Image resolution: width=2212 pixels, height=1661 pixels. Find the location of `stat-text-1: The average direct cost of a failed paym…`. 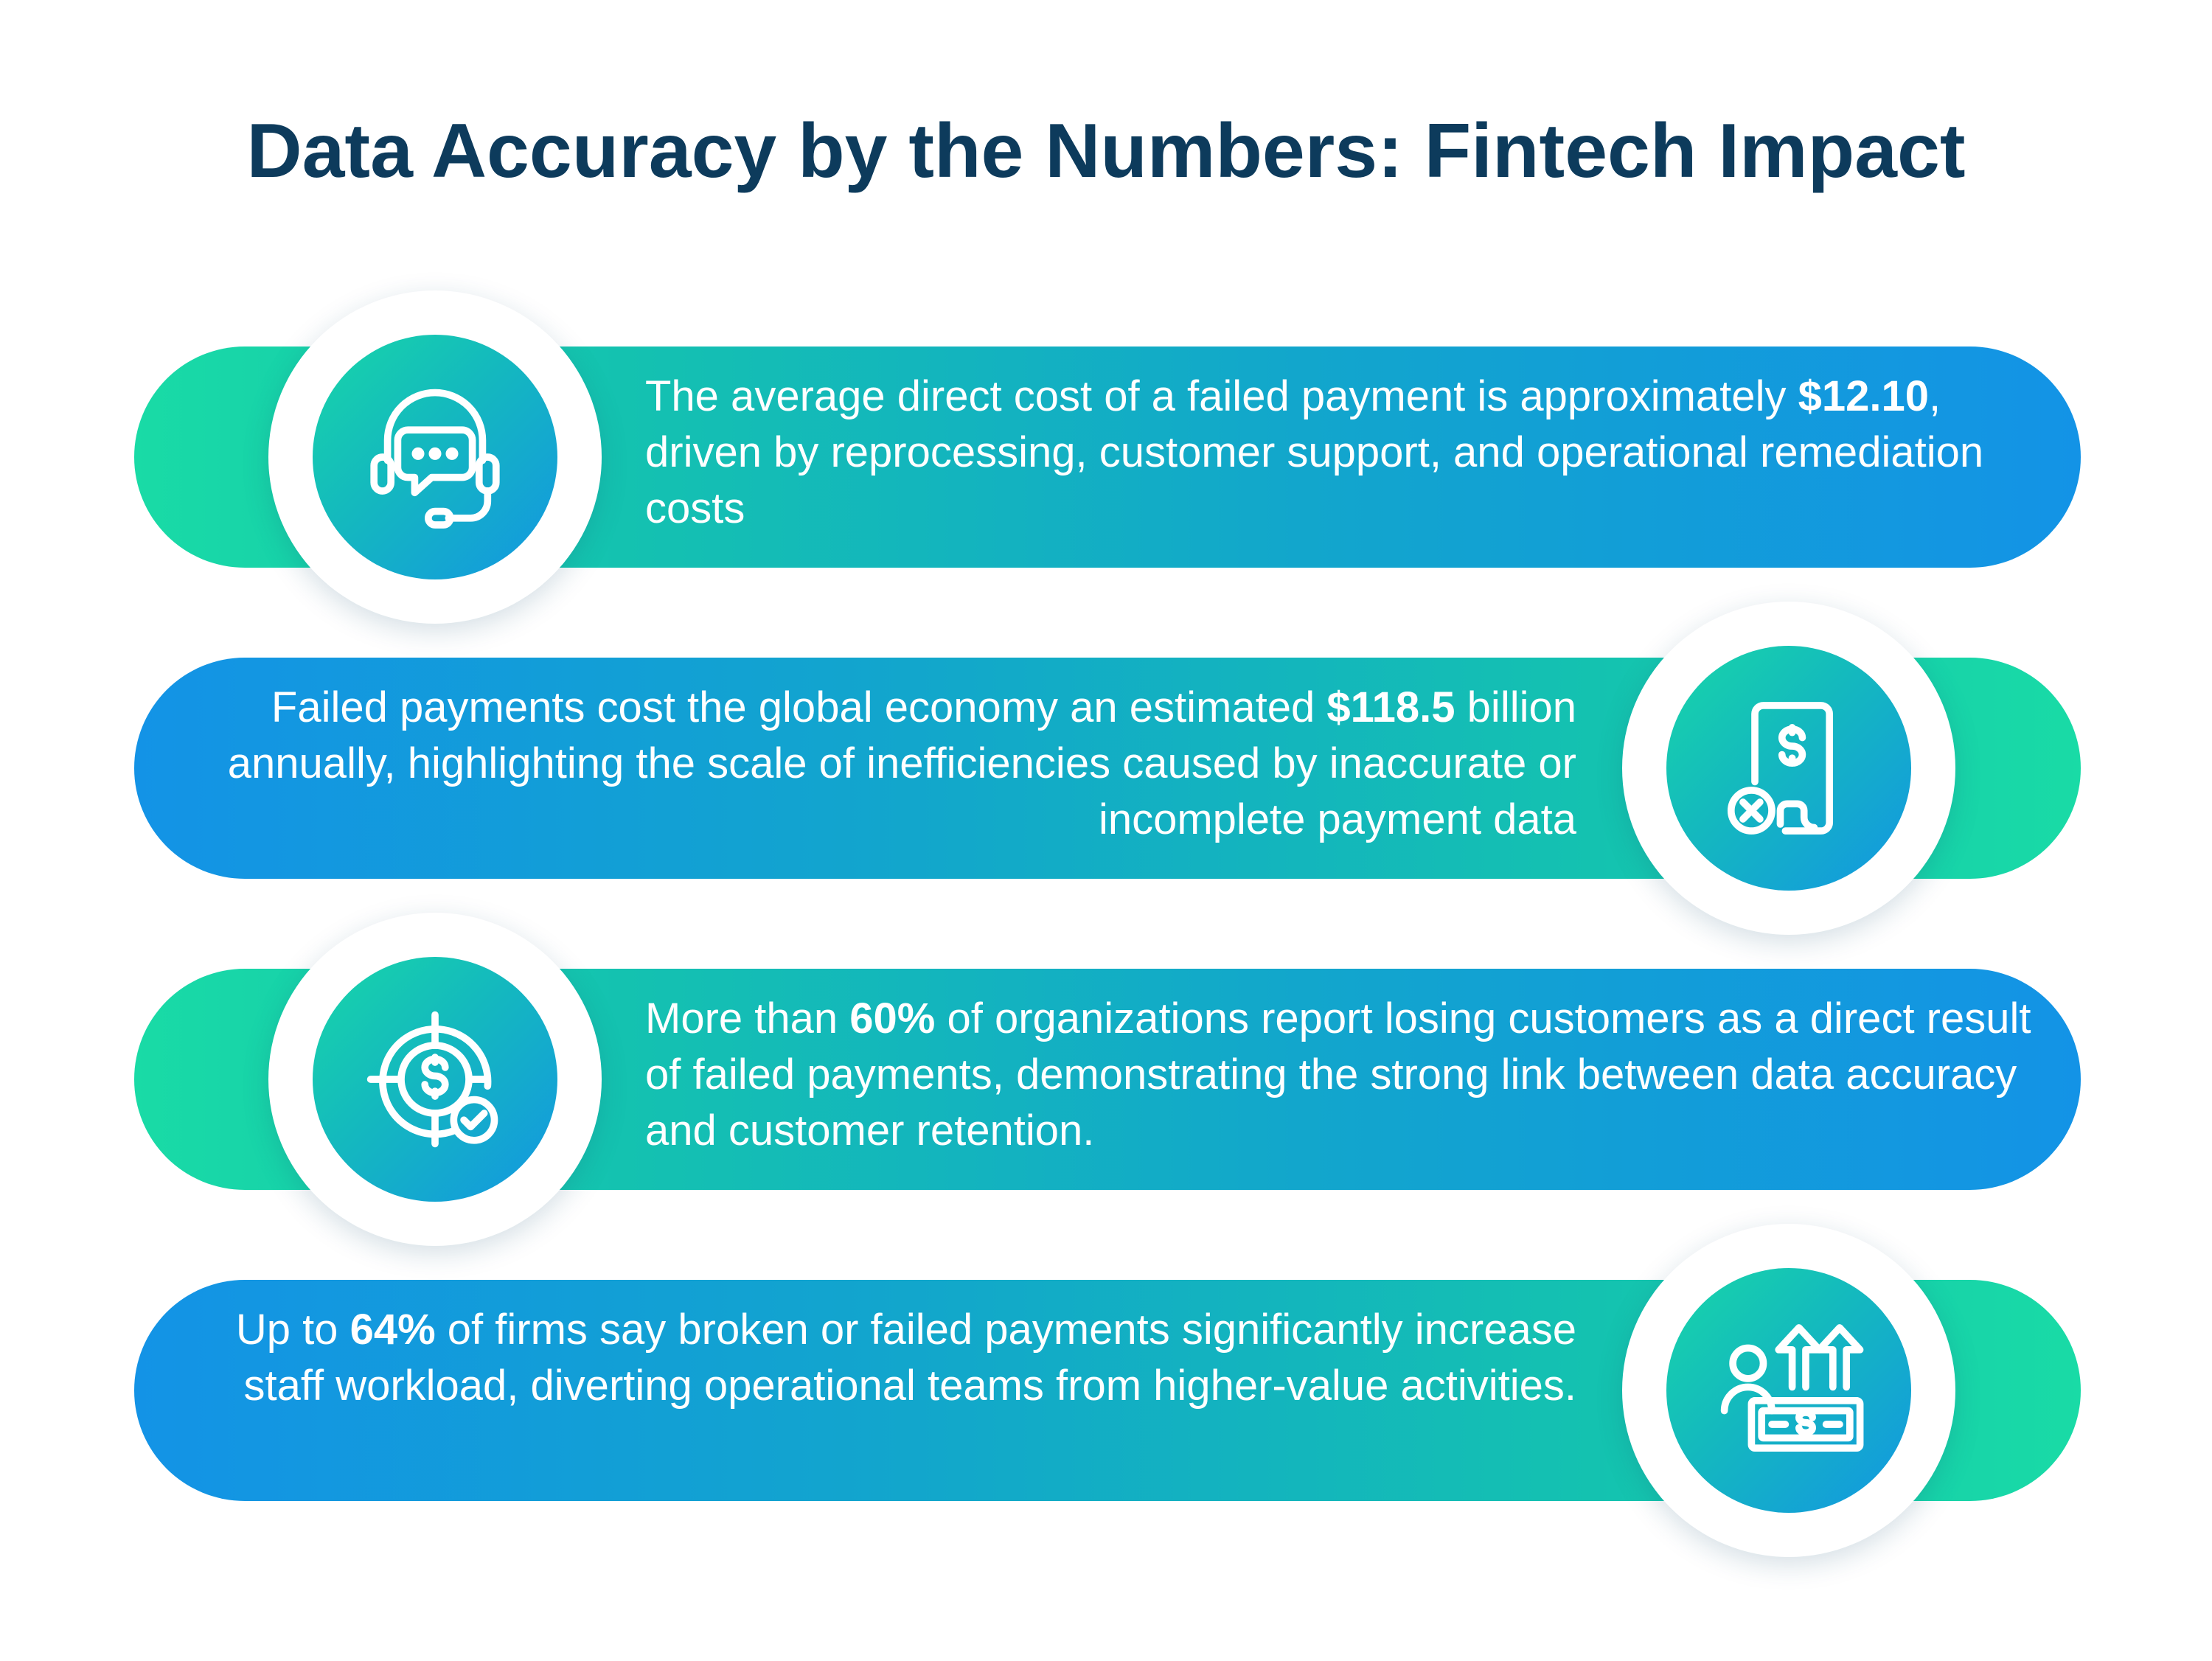

stat-text-1: The average direct cost of a failed paym… is located at coordinates (1314, 452).